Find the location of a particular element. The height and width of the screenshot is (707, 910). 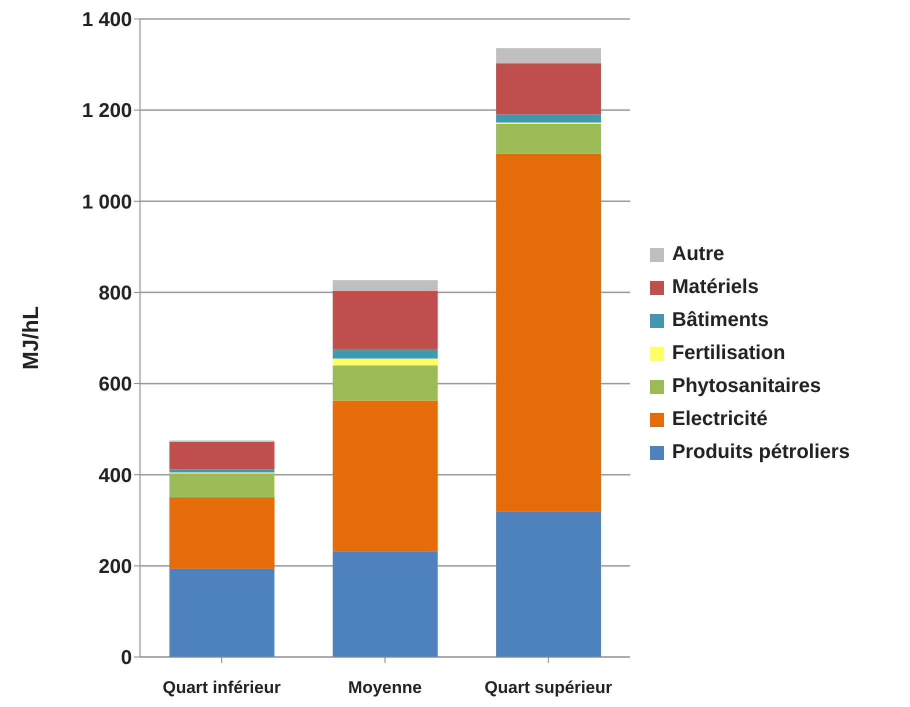

y-tick-label: 1 400 is located at coordinates (107, 20).